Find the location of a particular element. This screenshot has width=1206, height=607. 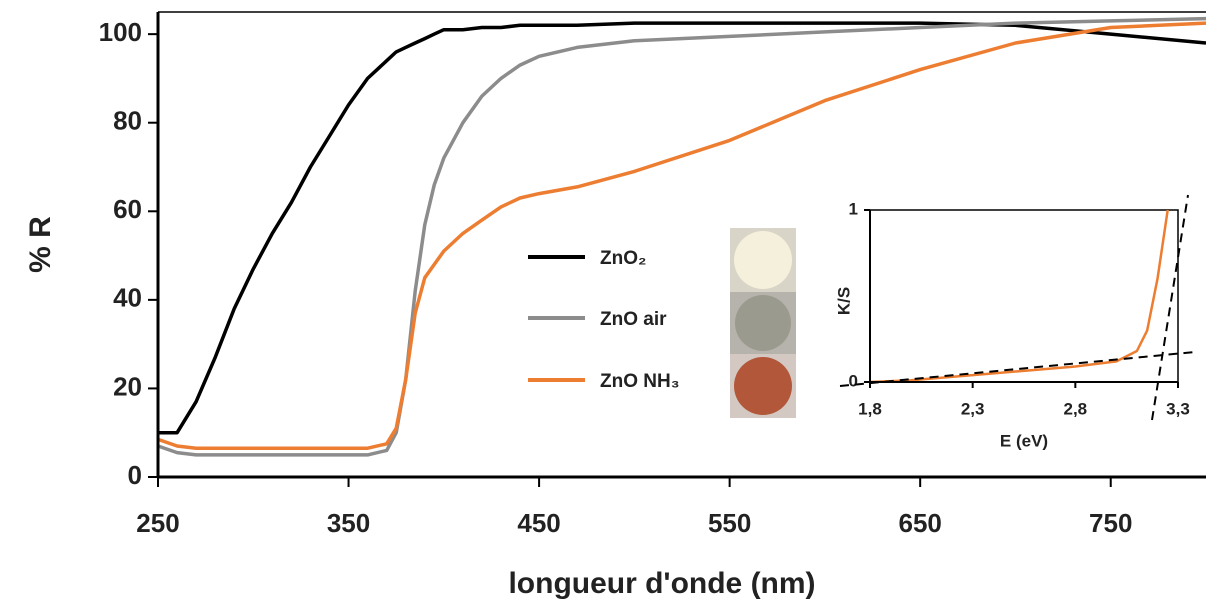

y-tick-label: 1 is located at coordinates (853, 208).